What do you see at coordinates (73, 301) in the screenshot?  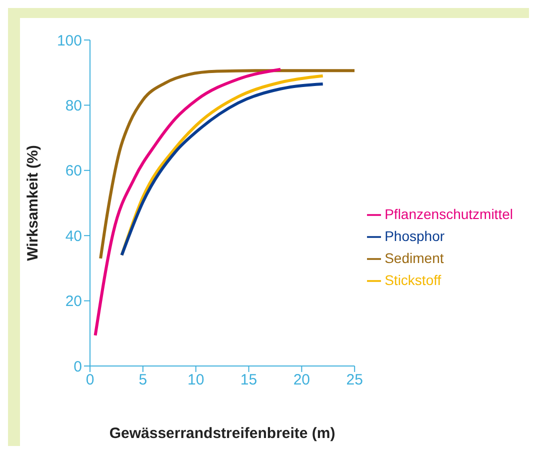 I see `y-tick-label: 20` at bounding box center [73, 301].